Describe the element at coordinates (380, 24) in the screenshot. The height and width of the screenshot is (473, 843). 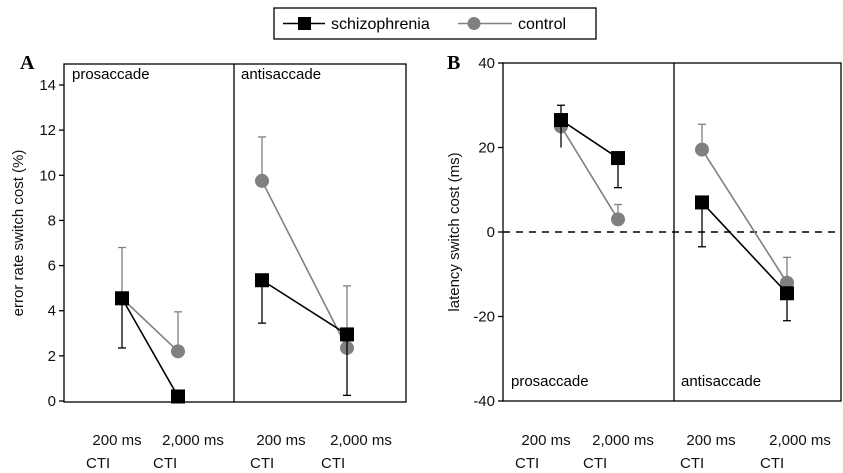
I see `legend-label-schizophrenia: schizophrenia` at that location.